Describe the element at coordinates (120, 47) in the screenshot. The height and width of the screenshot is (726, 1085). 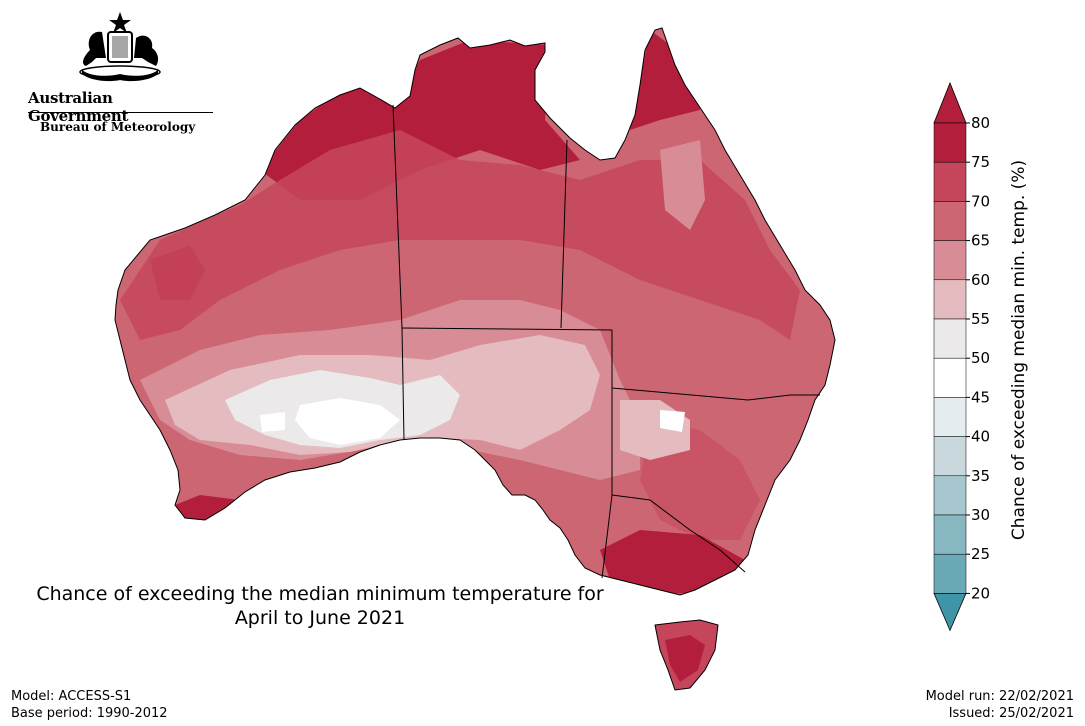
I see `coat-of-arms-icon` at that location.